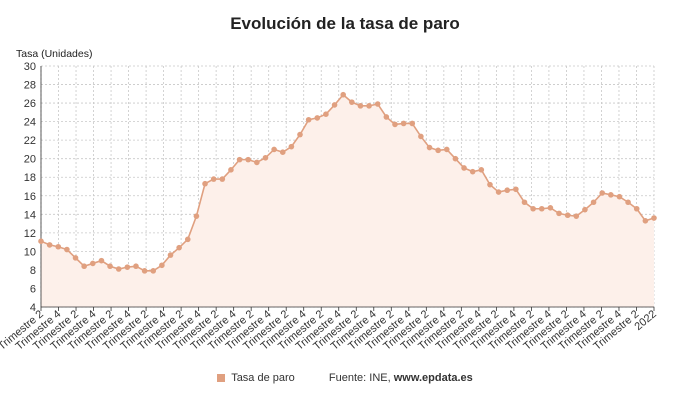 This screenshot has height=405, width=690. What do you see at coordinates (263, 378) in the screenshot?
I see `legend-series-name: Tasa de paro` at bounding box center [263, 378].